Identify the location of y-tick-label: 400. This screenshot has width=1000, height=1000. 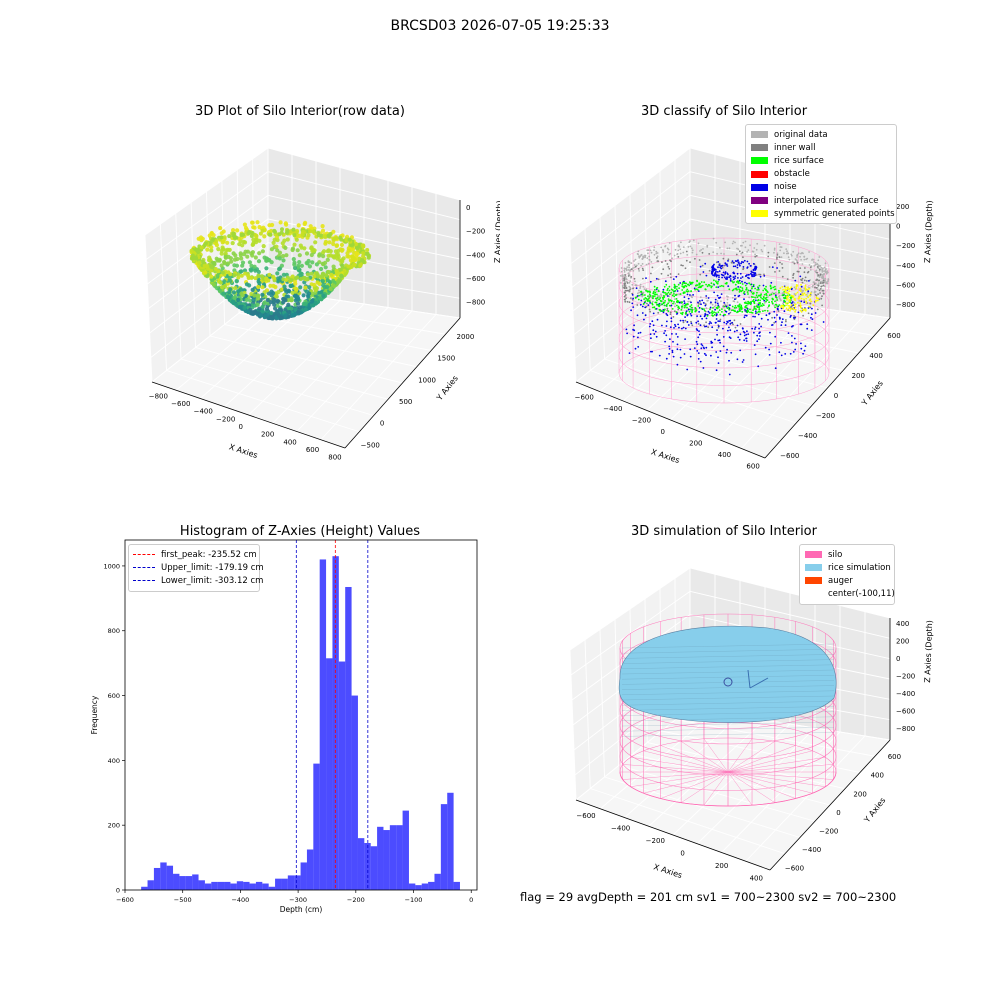
(114, 761).